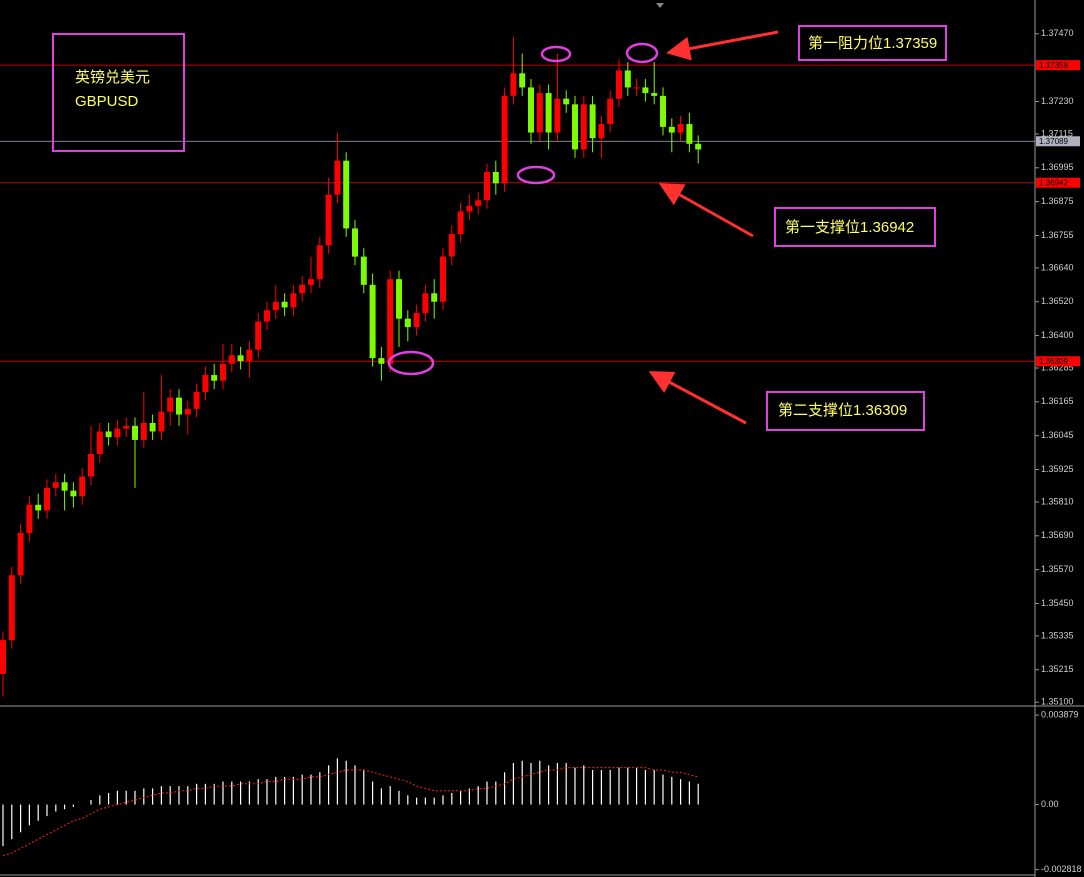  Describe the element at coordinates (1057, 669) in the screenshot. I see `y-tick-label: 1.35215` at that location.